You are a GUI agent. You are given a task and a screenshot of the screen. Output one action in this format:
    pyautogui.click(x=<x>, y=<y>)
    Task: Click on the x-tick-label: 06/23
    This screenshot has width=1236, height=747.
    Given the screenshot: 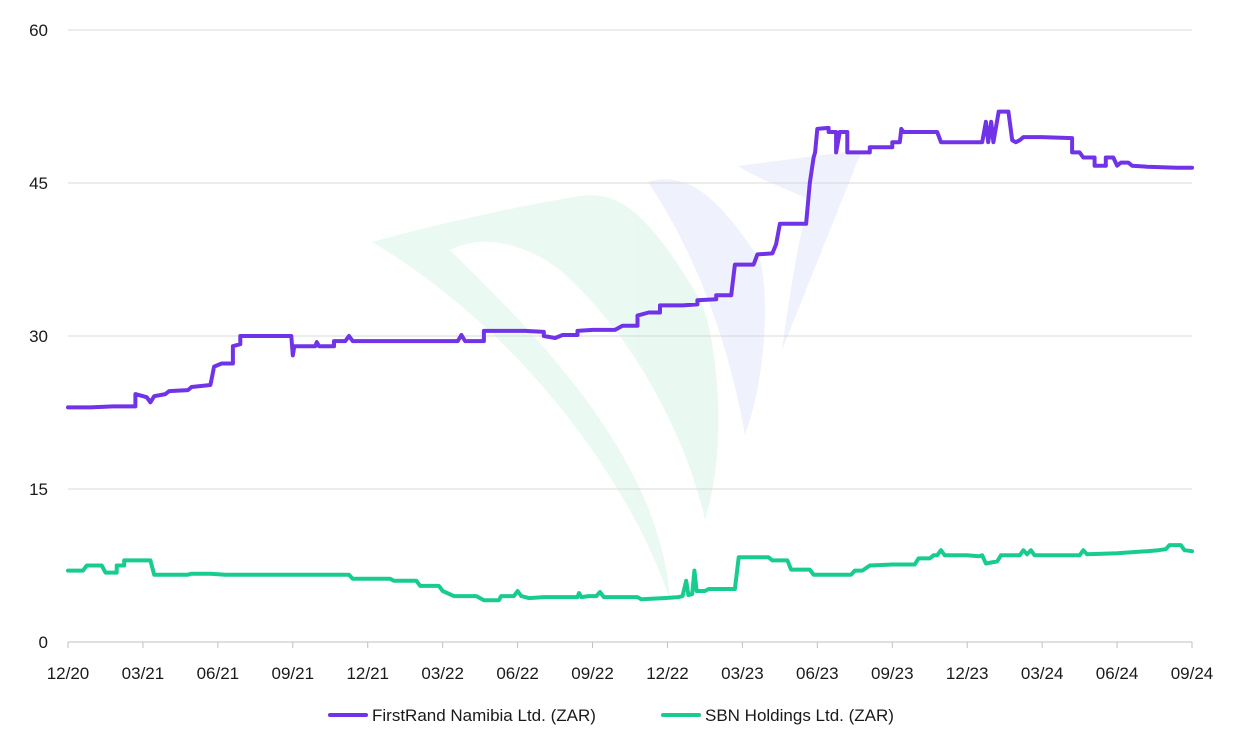 What is the action you would take?
    pyautogui.click(x=817, y=673)
    